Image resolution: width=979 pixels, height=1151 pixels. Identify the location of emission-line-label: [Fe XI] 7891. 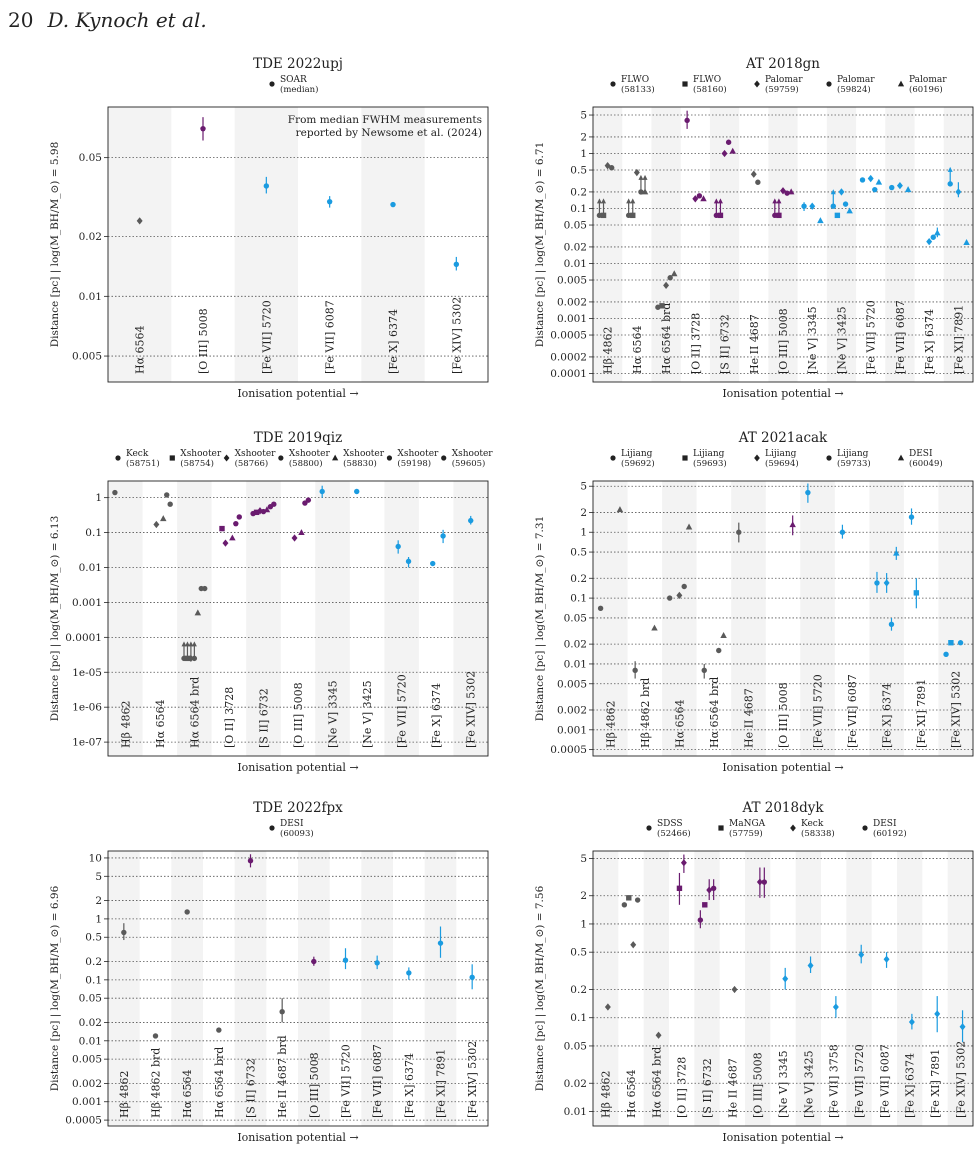
(921, 713).